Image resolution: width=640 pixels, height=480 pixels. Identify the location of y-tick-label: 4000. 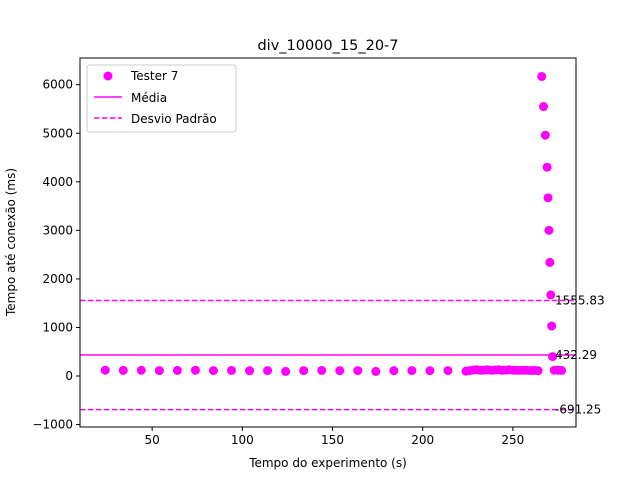
(57, 182).